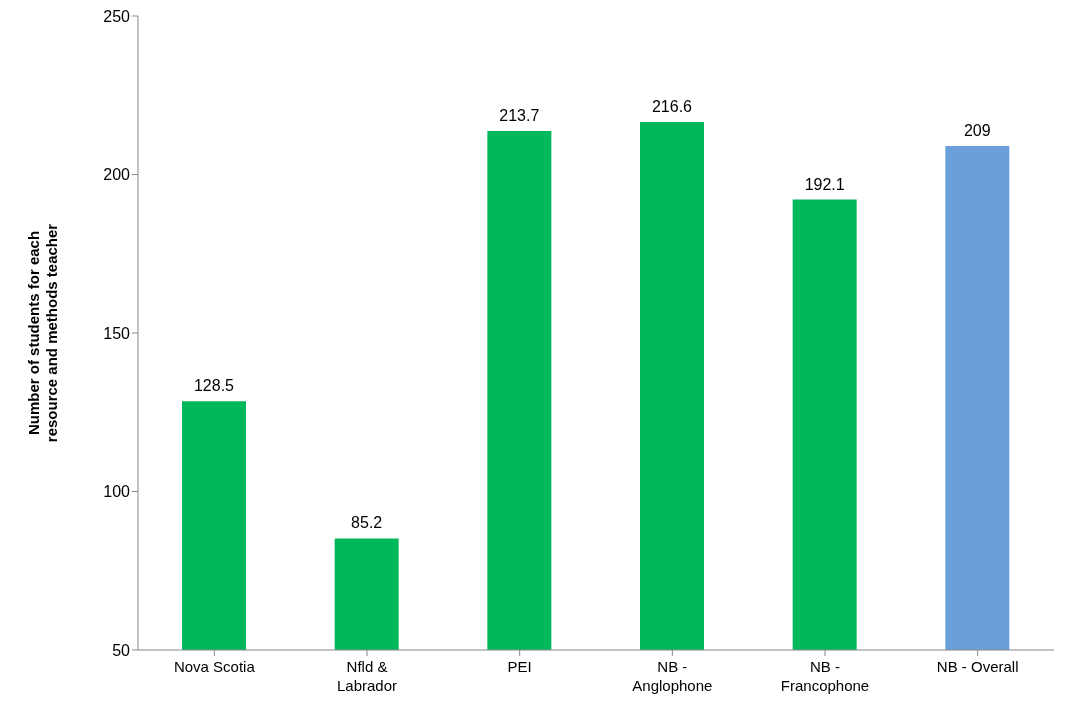 This screenshot has width=1073, height=728. I want to click on y-axis-title: Number of students for each resource and methods teacher, so click(42, 333).